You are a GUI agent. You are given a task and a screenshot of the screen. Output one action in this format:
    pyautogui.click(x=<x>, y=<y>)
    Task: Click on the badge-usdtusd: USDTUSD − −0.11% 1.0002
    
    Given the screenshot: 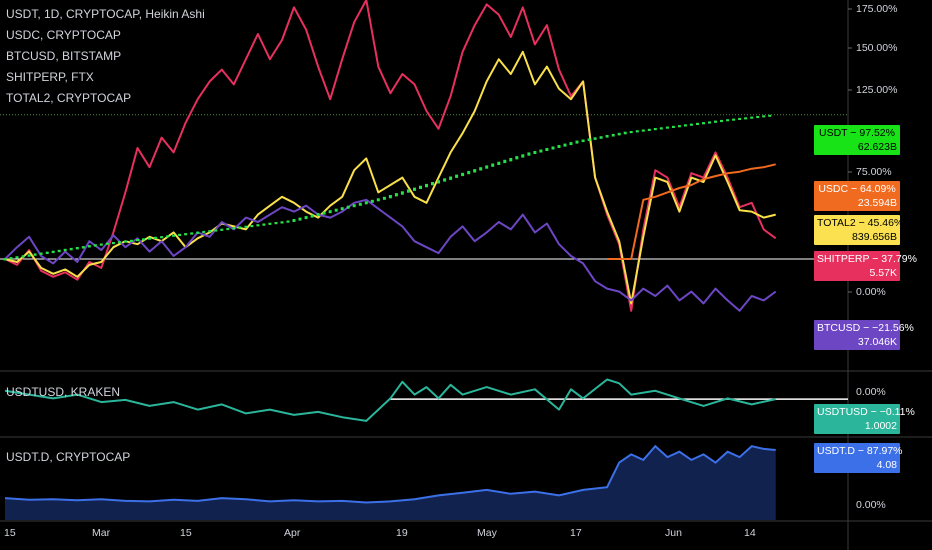 What is the action you would take?
    pyautogui.click(x=864, y=419)
    